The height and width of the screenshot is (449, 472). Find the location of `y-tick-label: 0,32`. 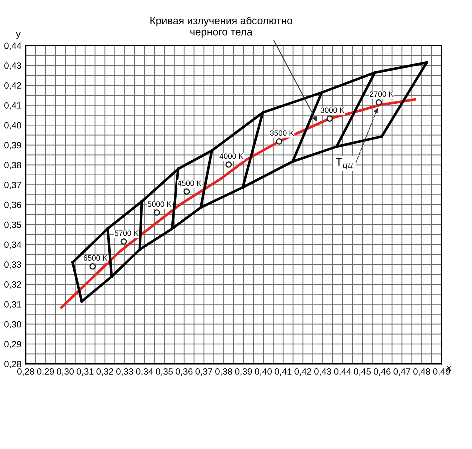

y-tick-label: 0,32 is located at coordinates (13, 285).